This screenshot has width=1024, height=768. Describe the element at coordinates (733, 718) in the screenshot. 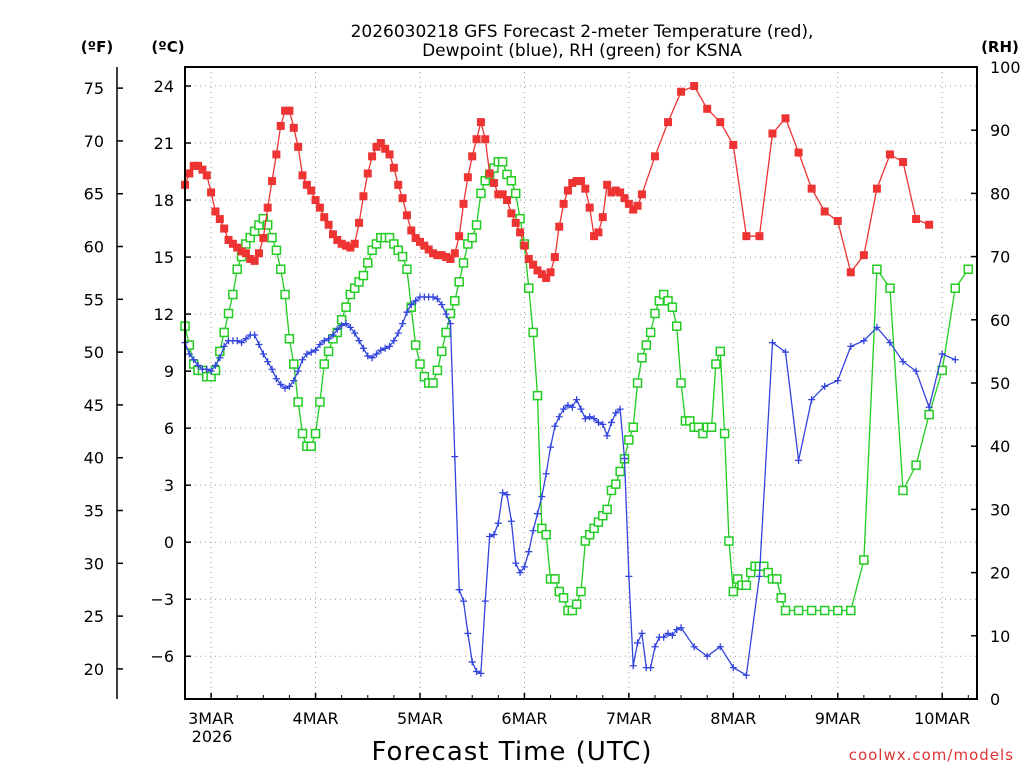

I see `x-tick-label: 8MAR` at that location.